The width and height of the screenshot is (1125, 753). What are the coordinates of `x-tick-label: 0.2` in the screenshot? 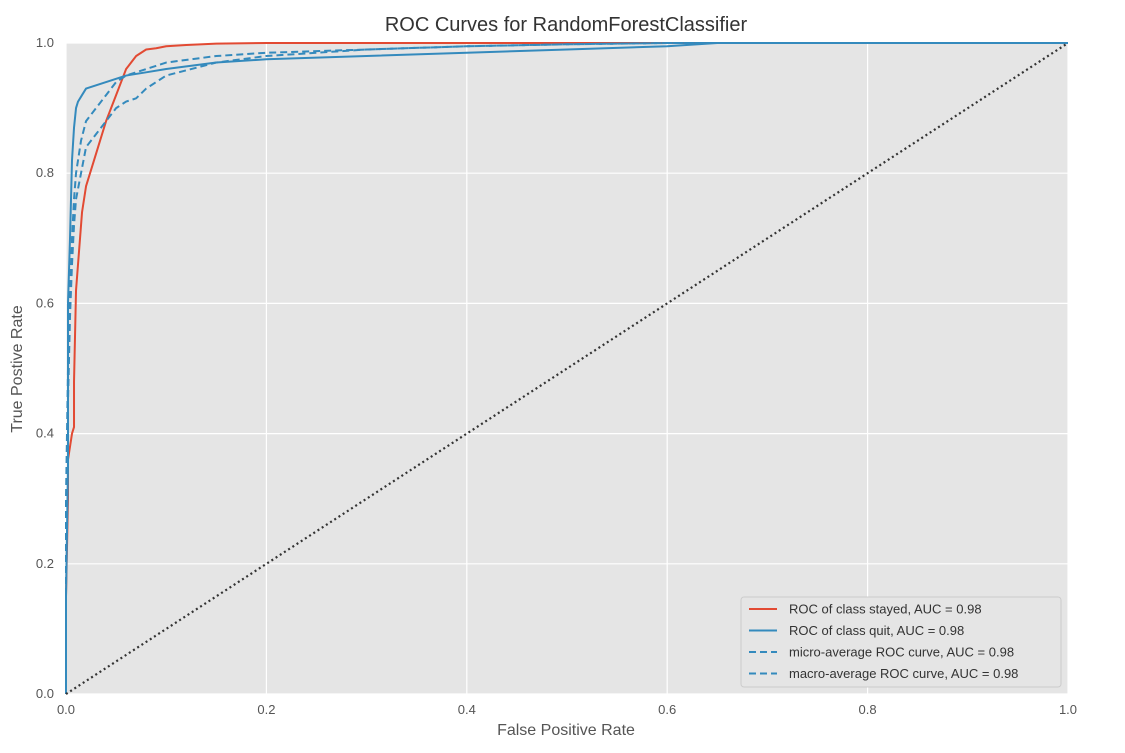 It's located at (266, 709).